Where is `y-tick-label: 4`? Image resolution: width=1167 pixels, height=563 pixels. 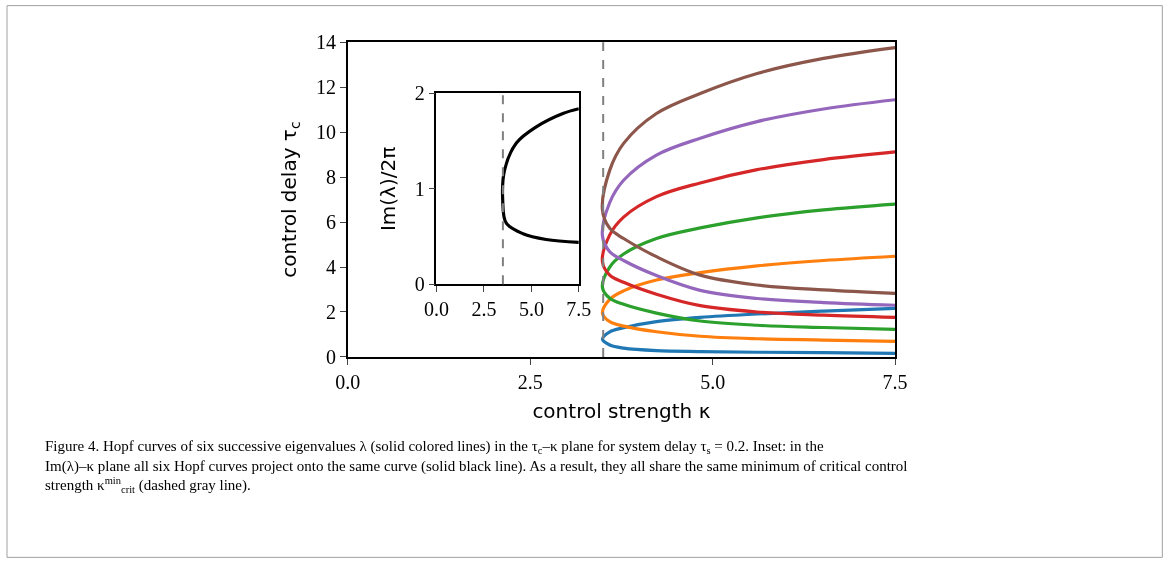
y-tick-label: 4 is located at coordinates (330, 267).